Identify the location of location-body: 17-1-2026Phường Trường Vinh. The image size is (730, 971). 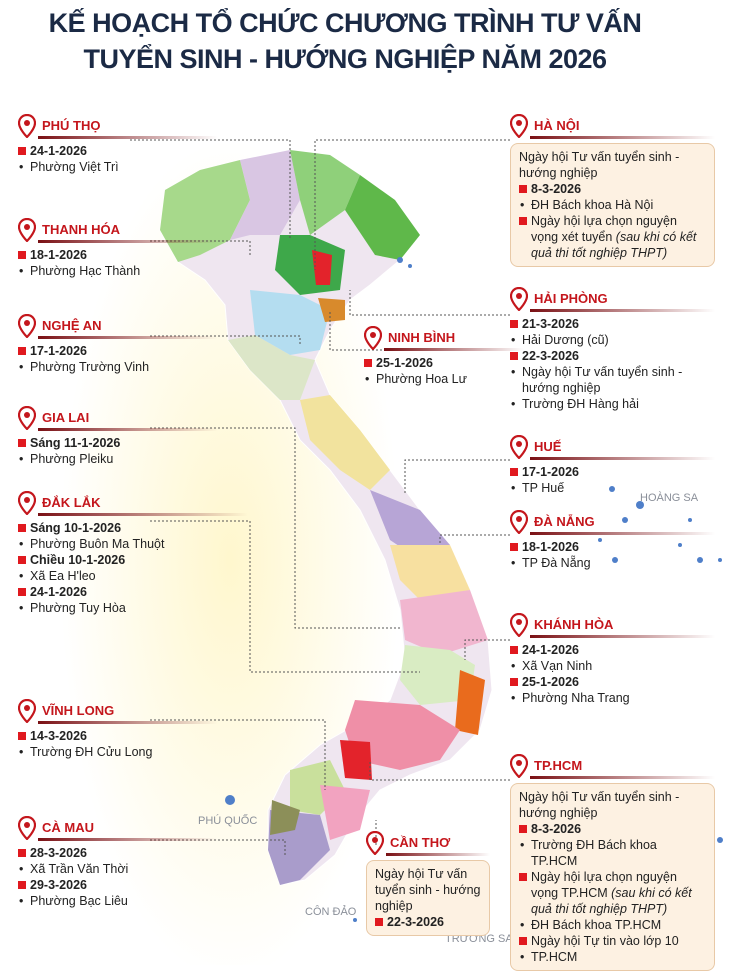
(118, 359).